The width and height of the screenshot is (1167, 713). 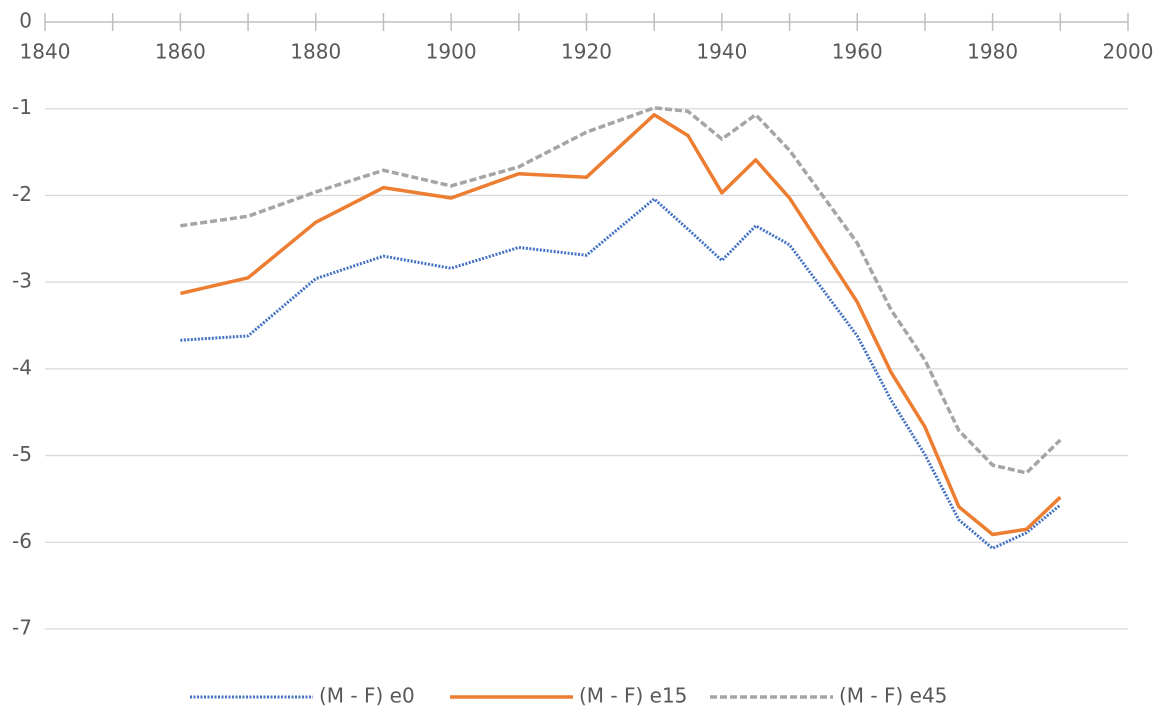 I want to click on y-tick-label: -5, so click(x=22, y=454).